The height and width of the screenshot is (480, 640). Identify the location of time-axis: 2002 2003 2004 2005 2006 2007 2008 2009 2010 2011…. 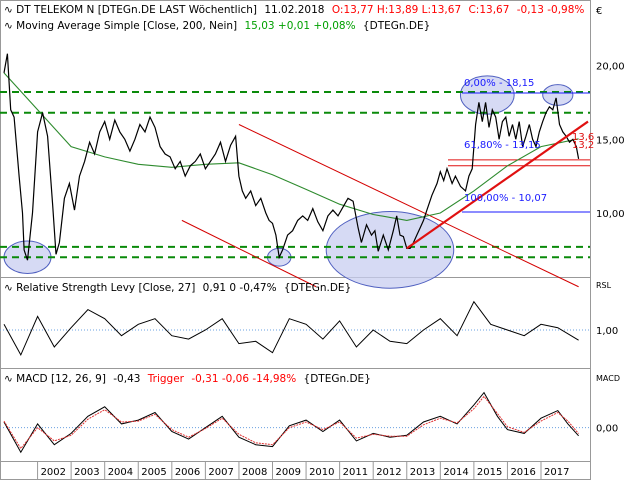
(305, 472).